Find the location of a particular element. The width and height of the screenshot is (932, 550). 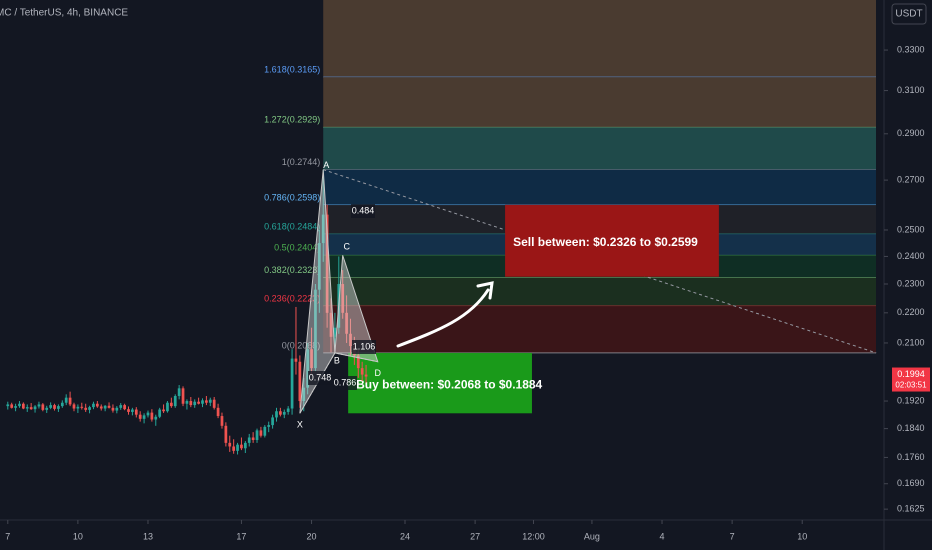

fib-label: 0.5(0.2404) is located at coordinates (297, 248).